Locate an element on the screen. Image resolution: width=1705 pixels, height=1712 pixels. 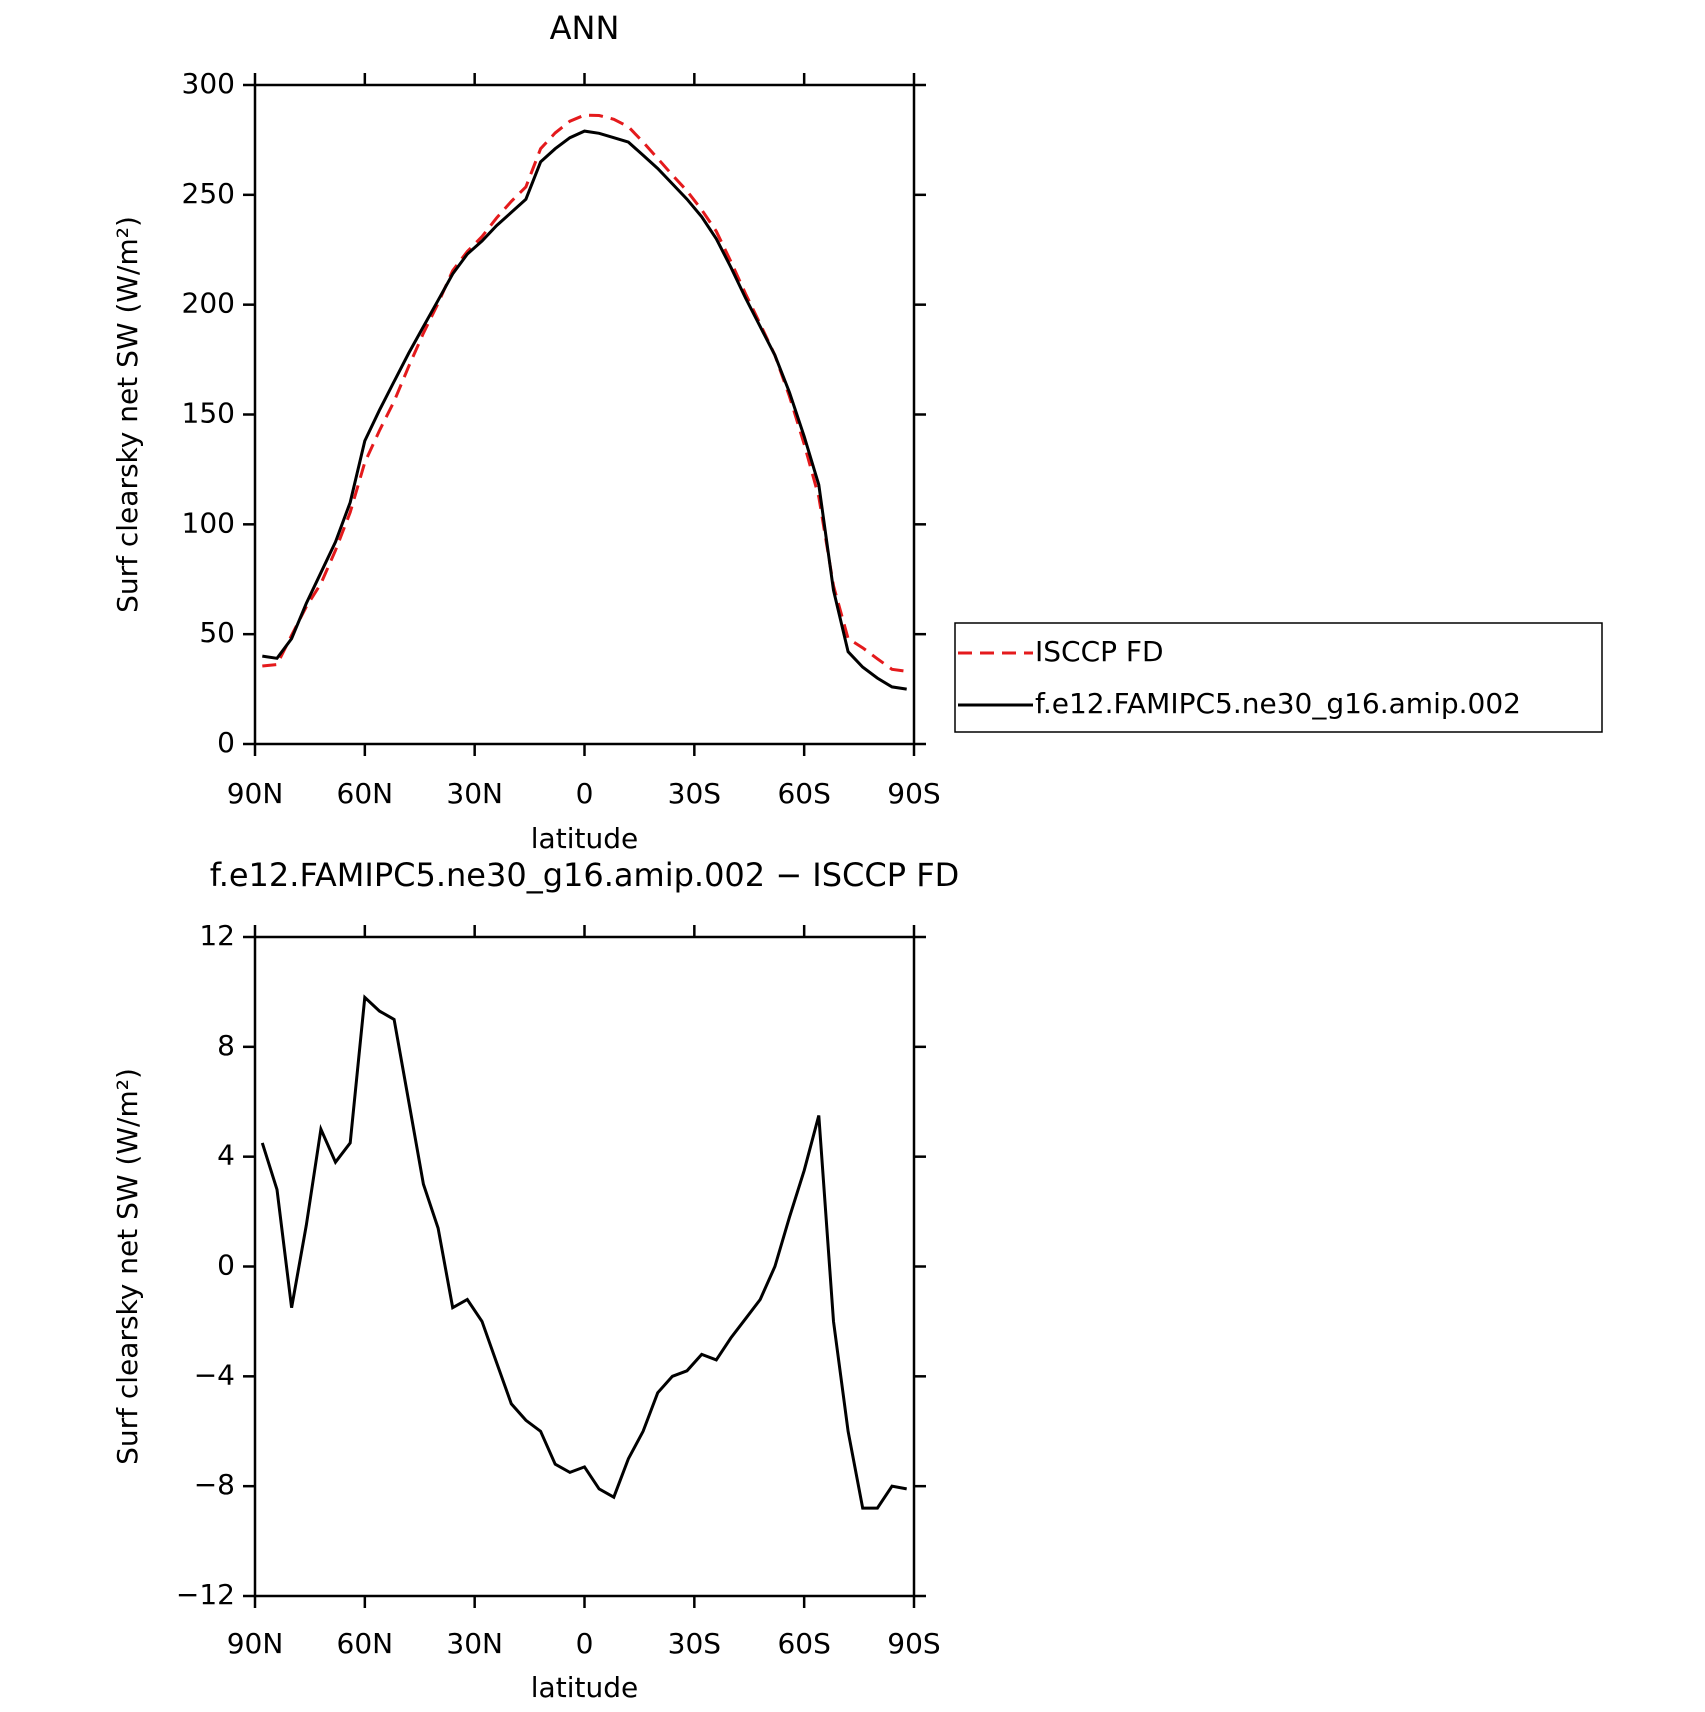
y-tick-label: 12 is located at coordinates (217, 935).